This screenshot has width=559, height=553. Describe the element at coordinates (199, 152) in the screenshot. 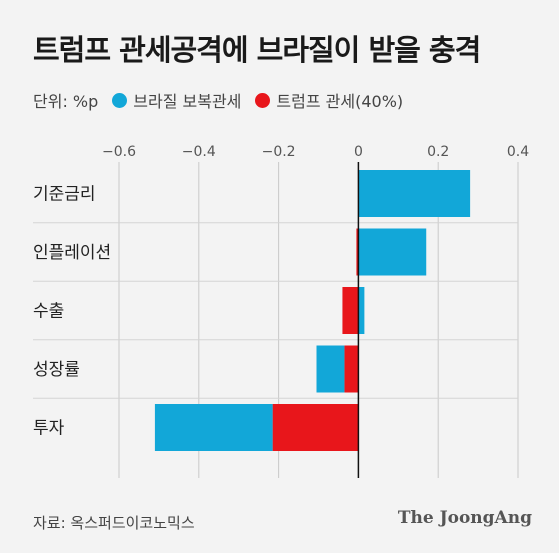

I see `x-tick-label: −0.4` at that location.